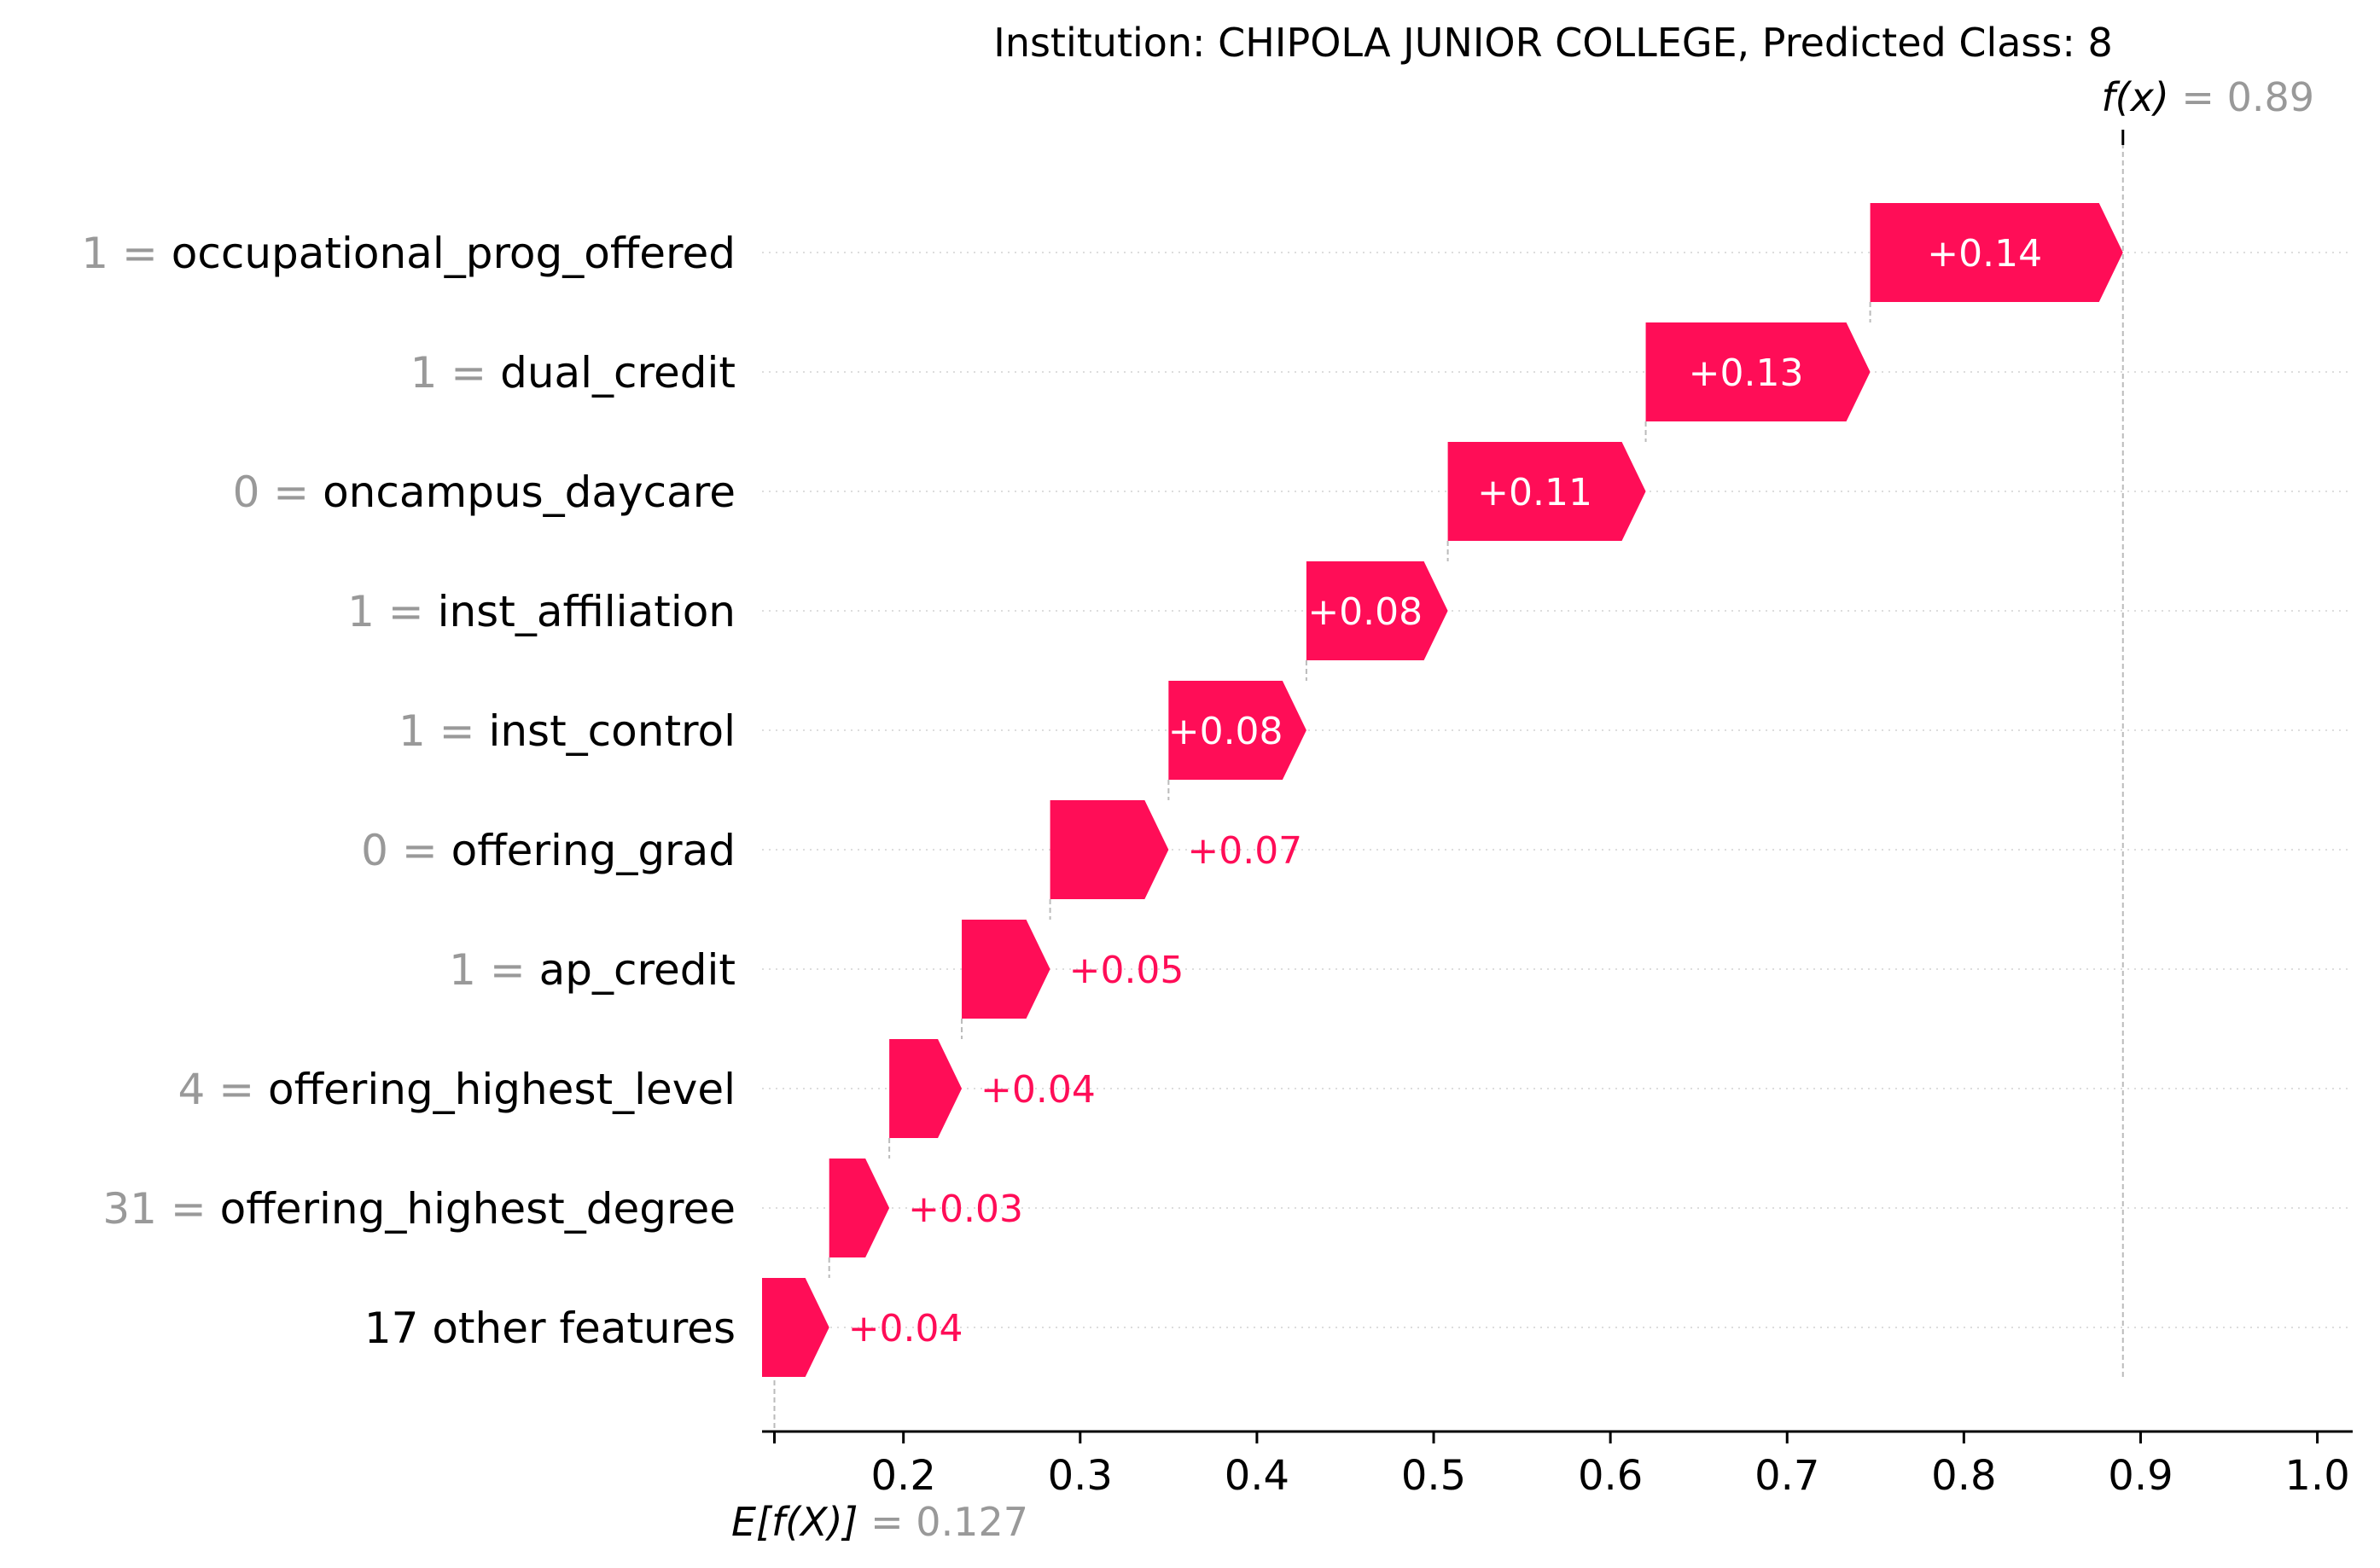  I want to click on feature-label: 17 other features, so click(550, 1328).